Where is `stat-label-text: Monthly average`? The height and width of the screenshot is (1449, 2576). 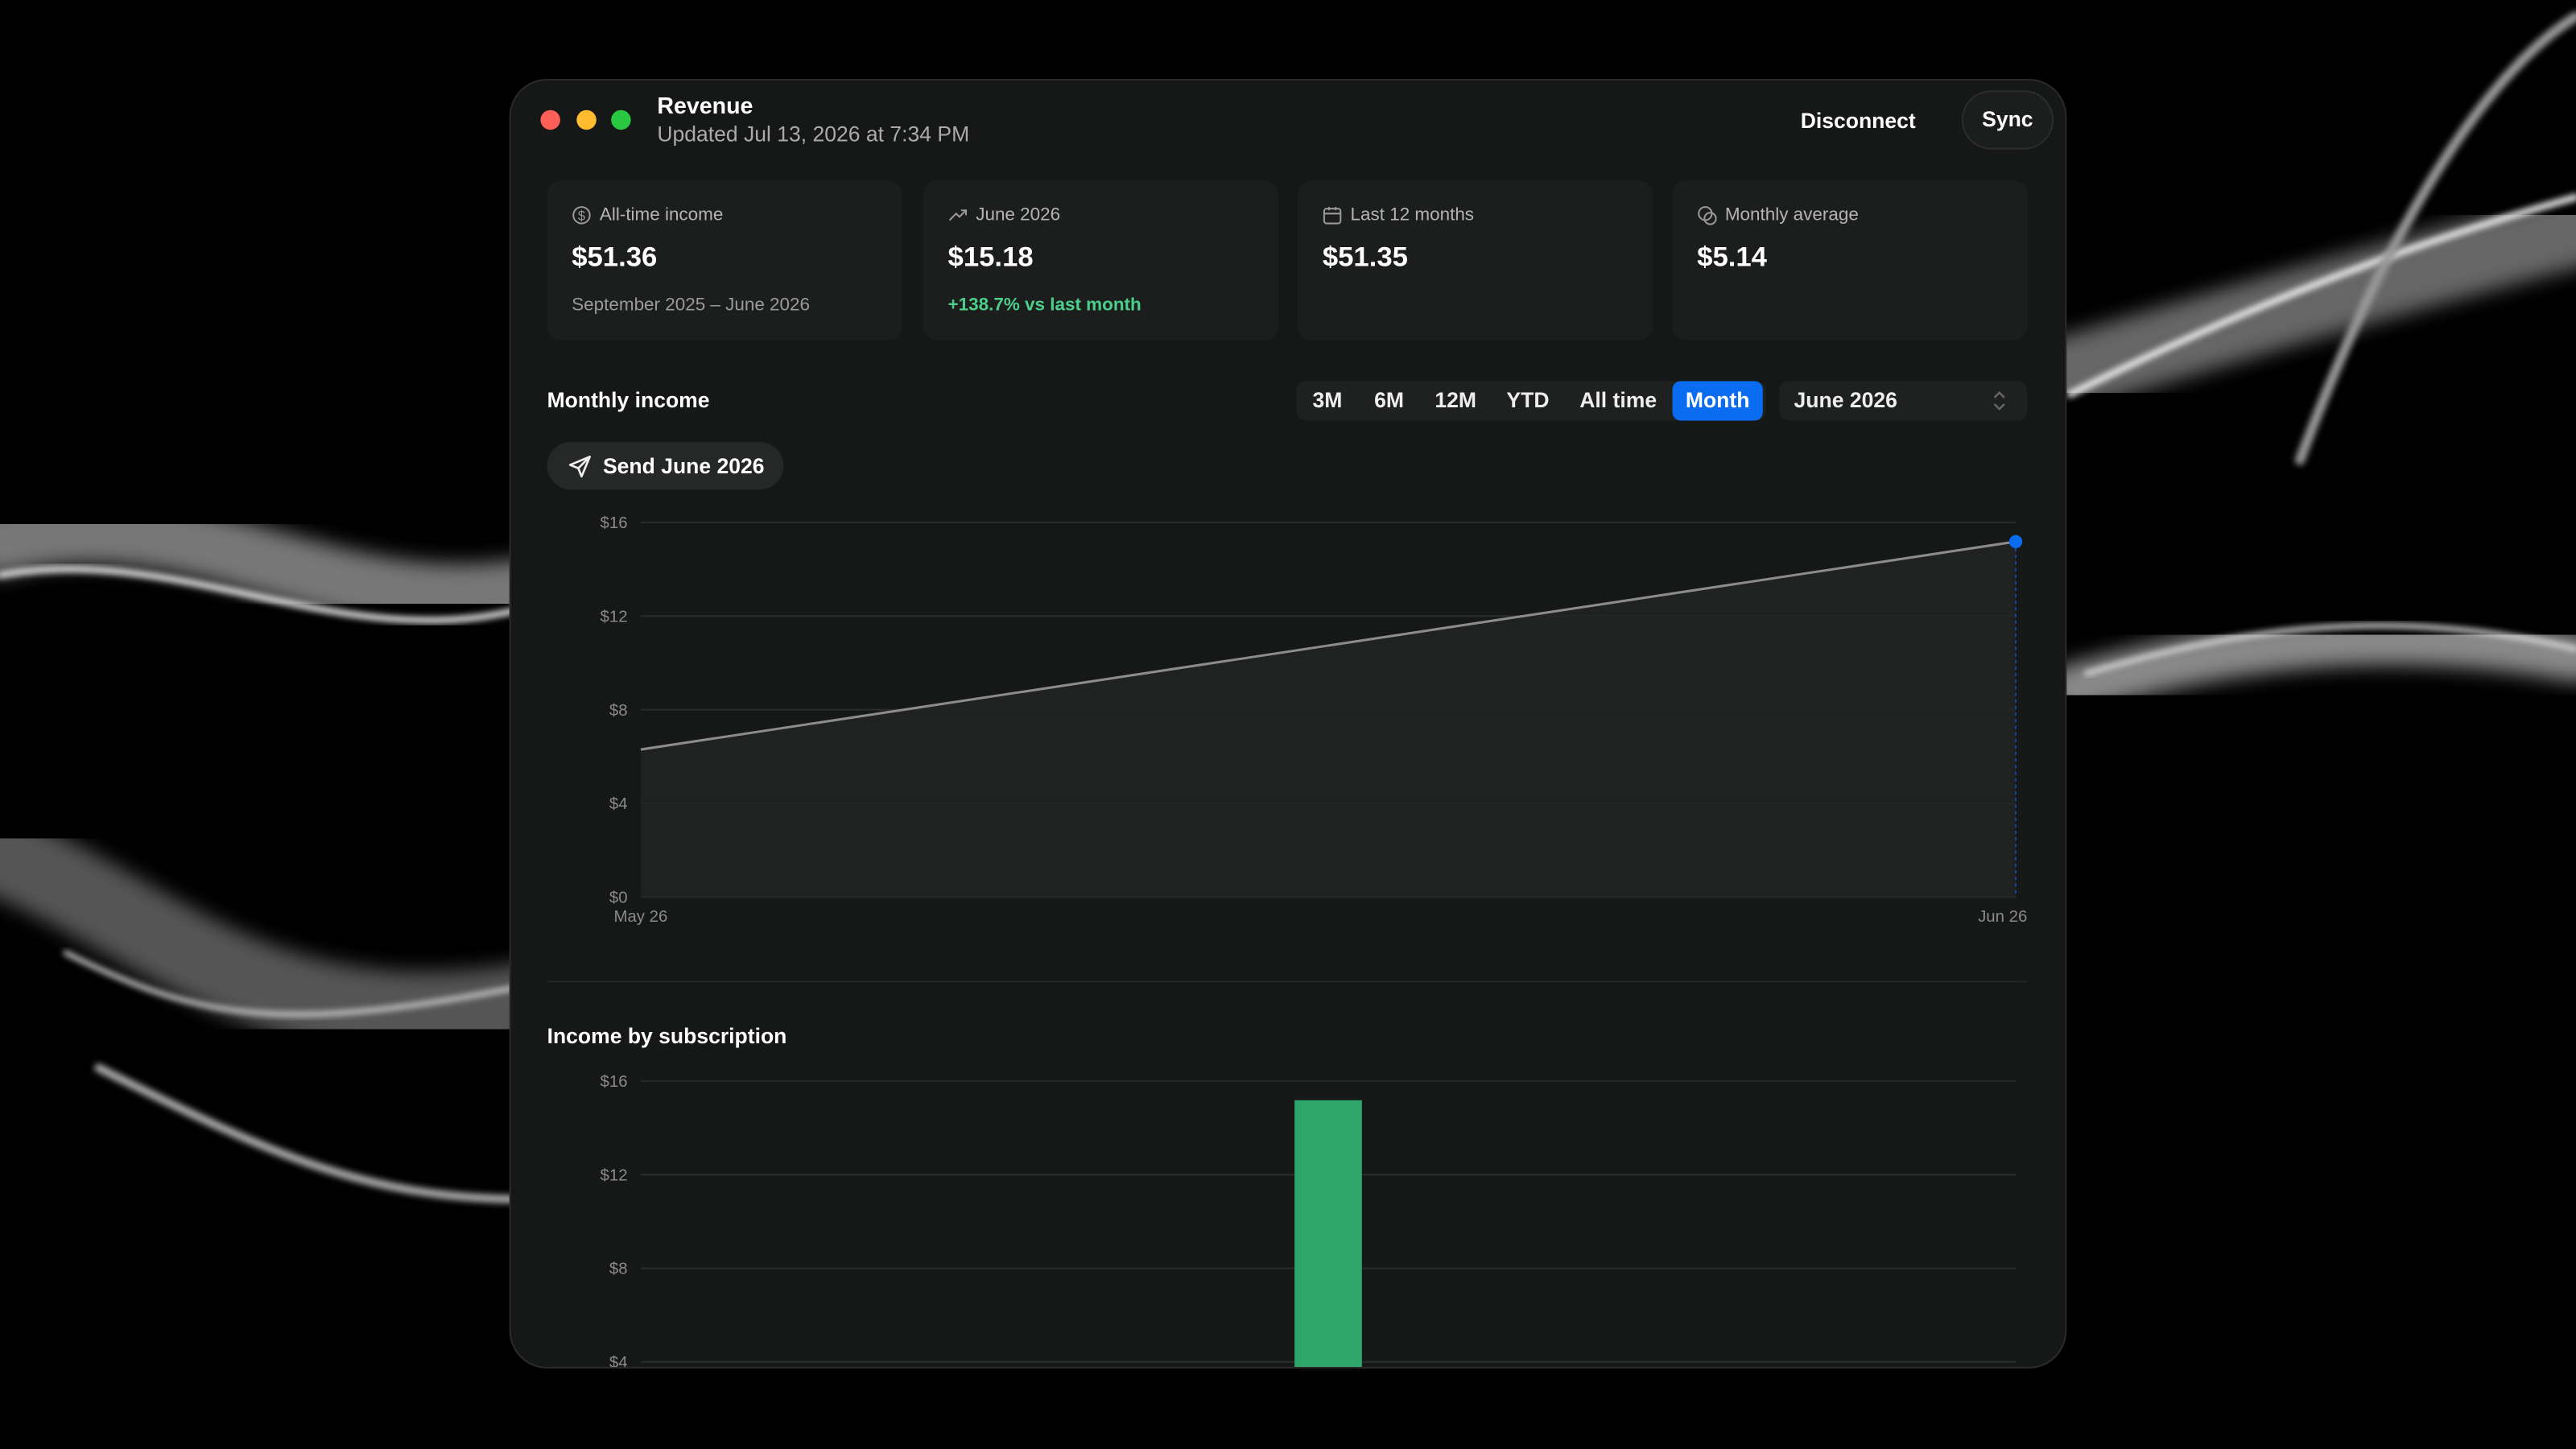 stat-label-text: Monthly average is located at coordinates (1791, 215).